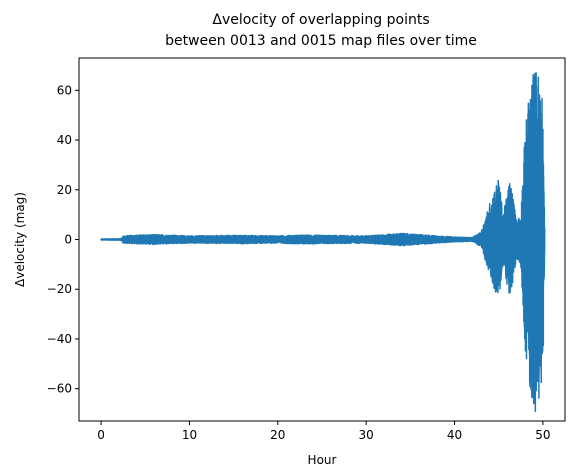 The height and width of the screenshot is (476, 574). Describe the element at coordinates (59, 339) in the screenshot. I see `y-tick-label: −40` at that location.